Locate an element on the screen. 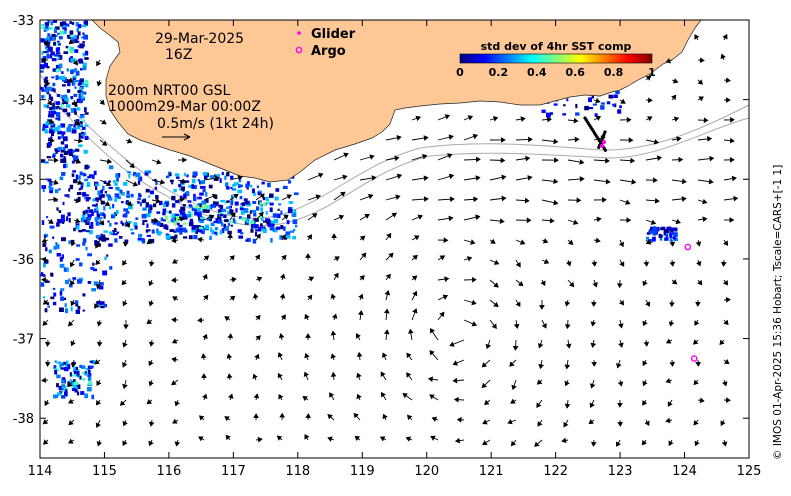  y-tick-label: -36 is located at coordinates (23, 260).